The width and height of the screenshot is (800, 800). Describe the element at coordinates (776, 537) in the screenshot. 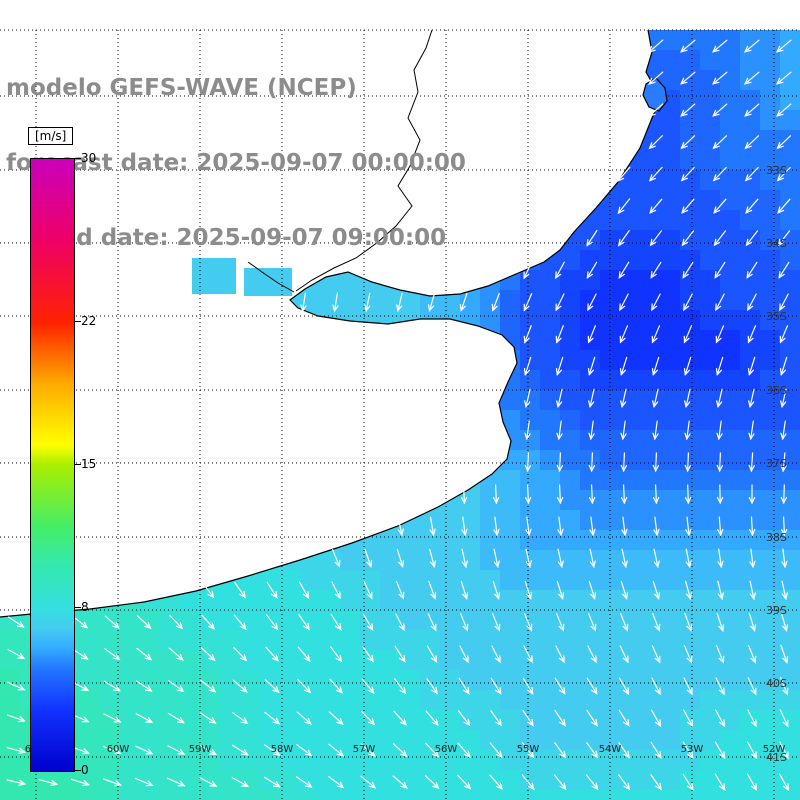

I see `lat-tick-label: 38S` at that location.